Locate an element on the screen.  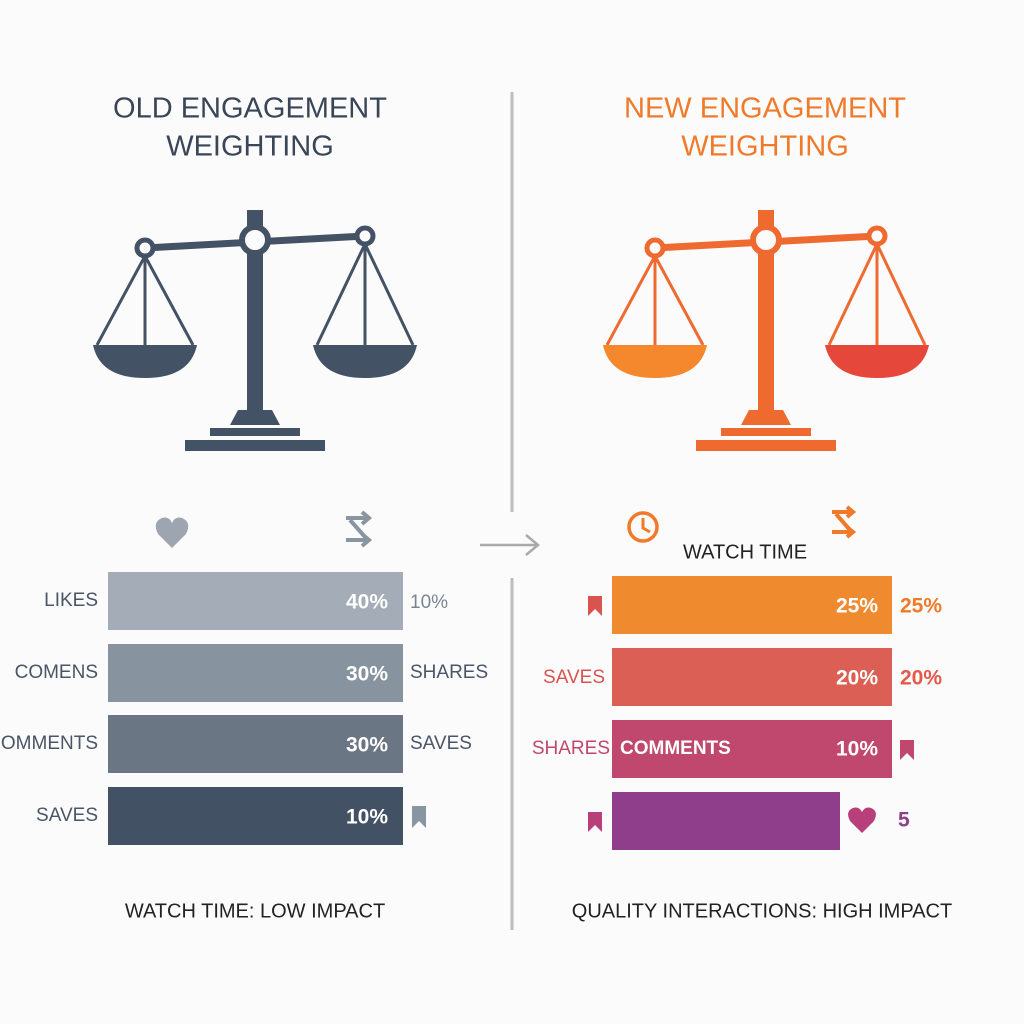
arrow is located at coordinates (510, 545).